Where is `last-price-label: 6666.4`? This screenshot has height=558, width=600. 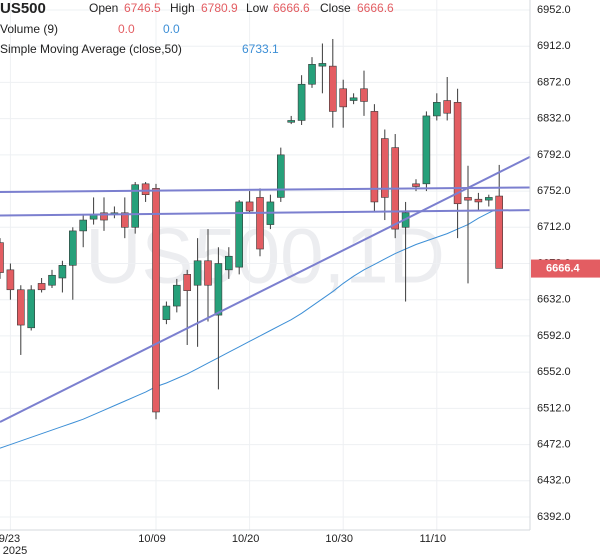
last-price-label: 6666.4 is located at coordinates (563, 268).